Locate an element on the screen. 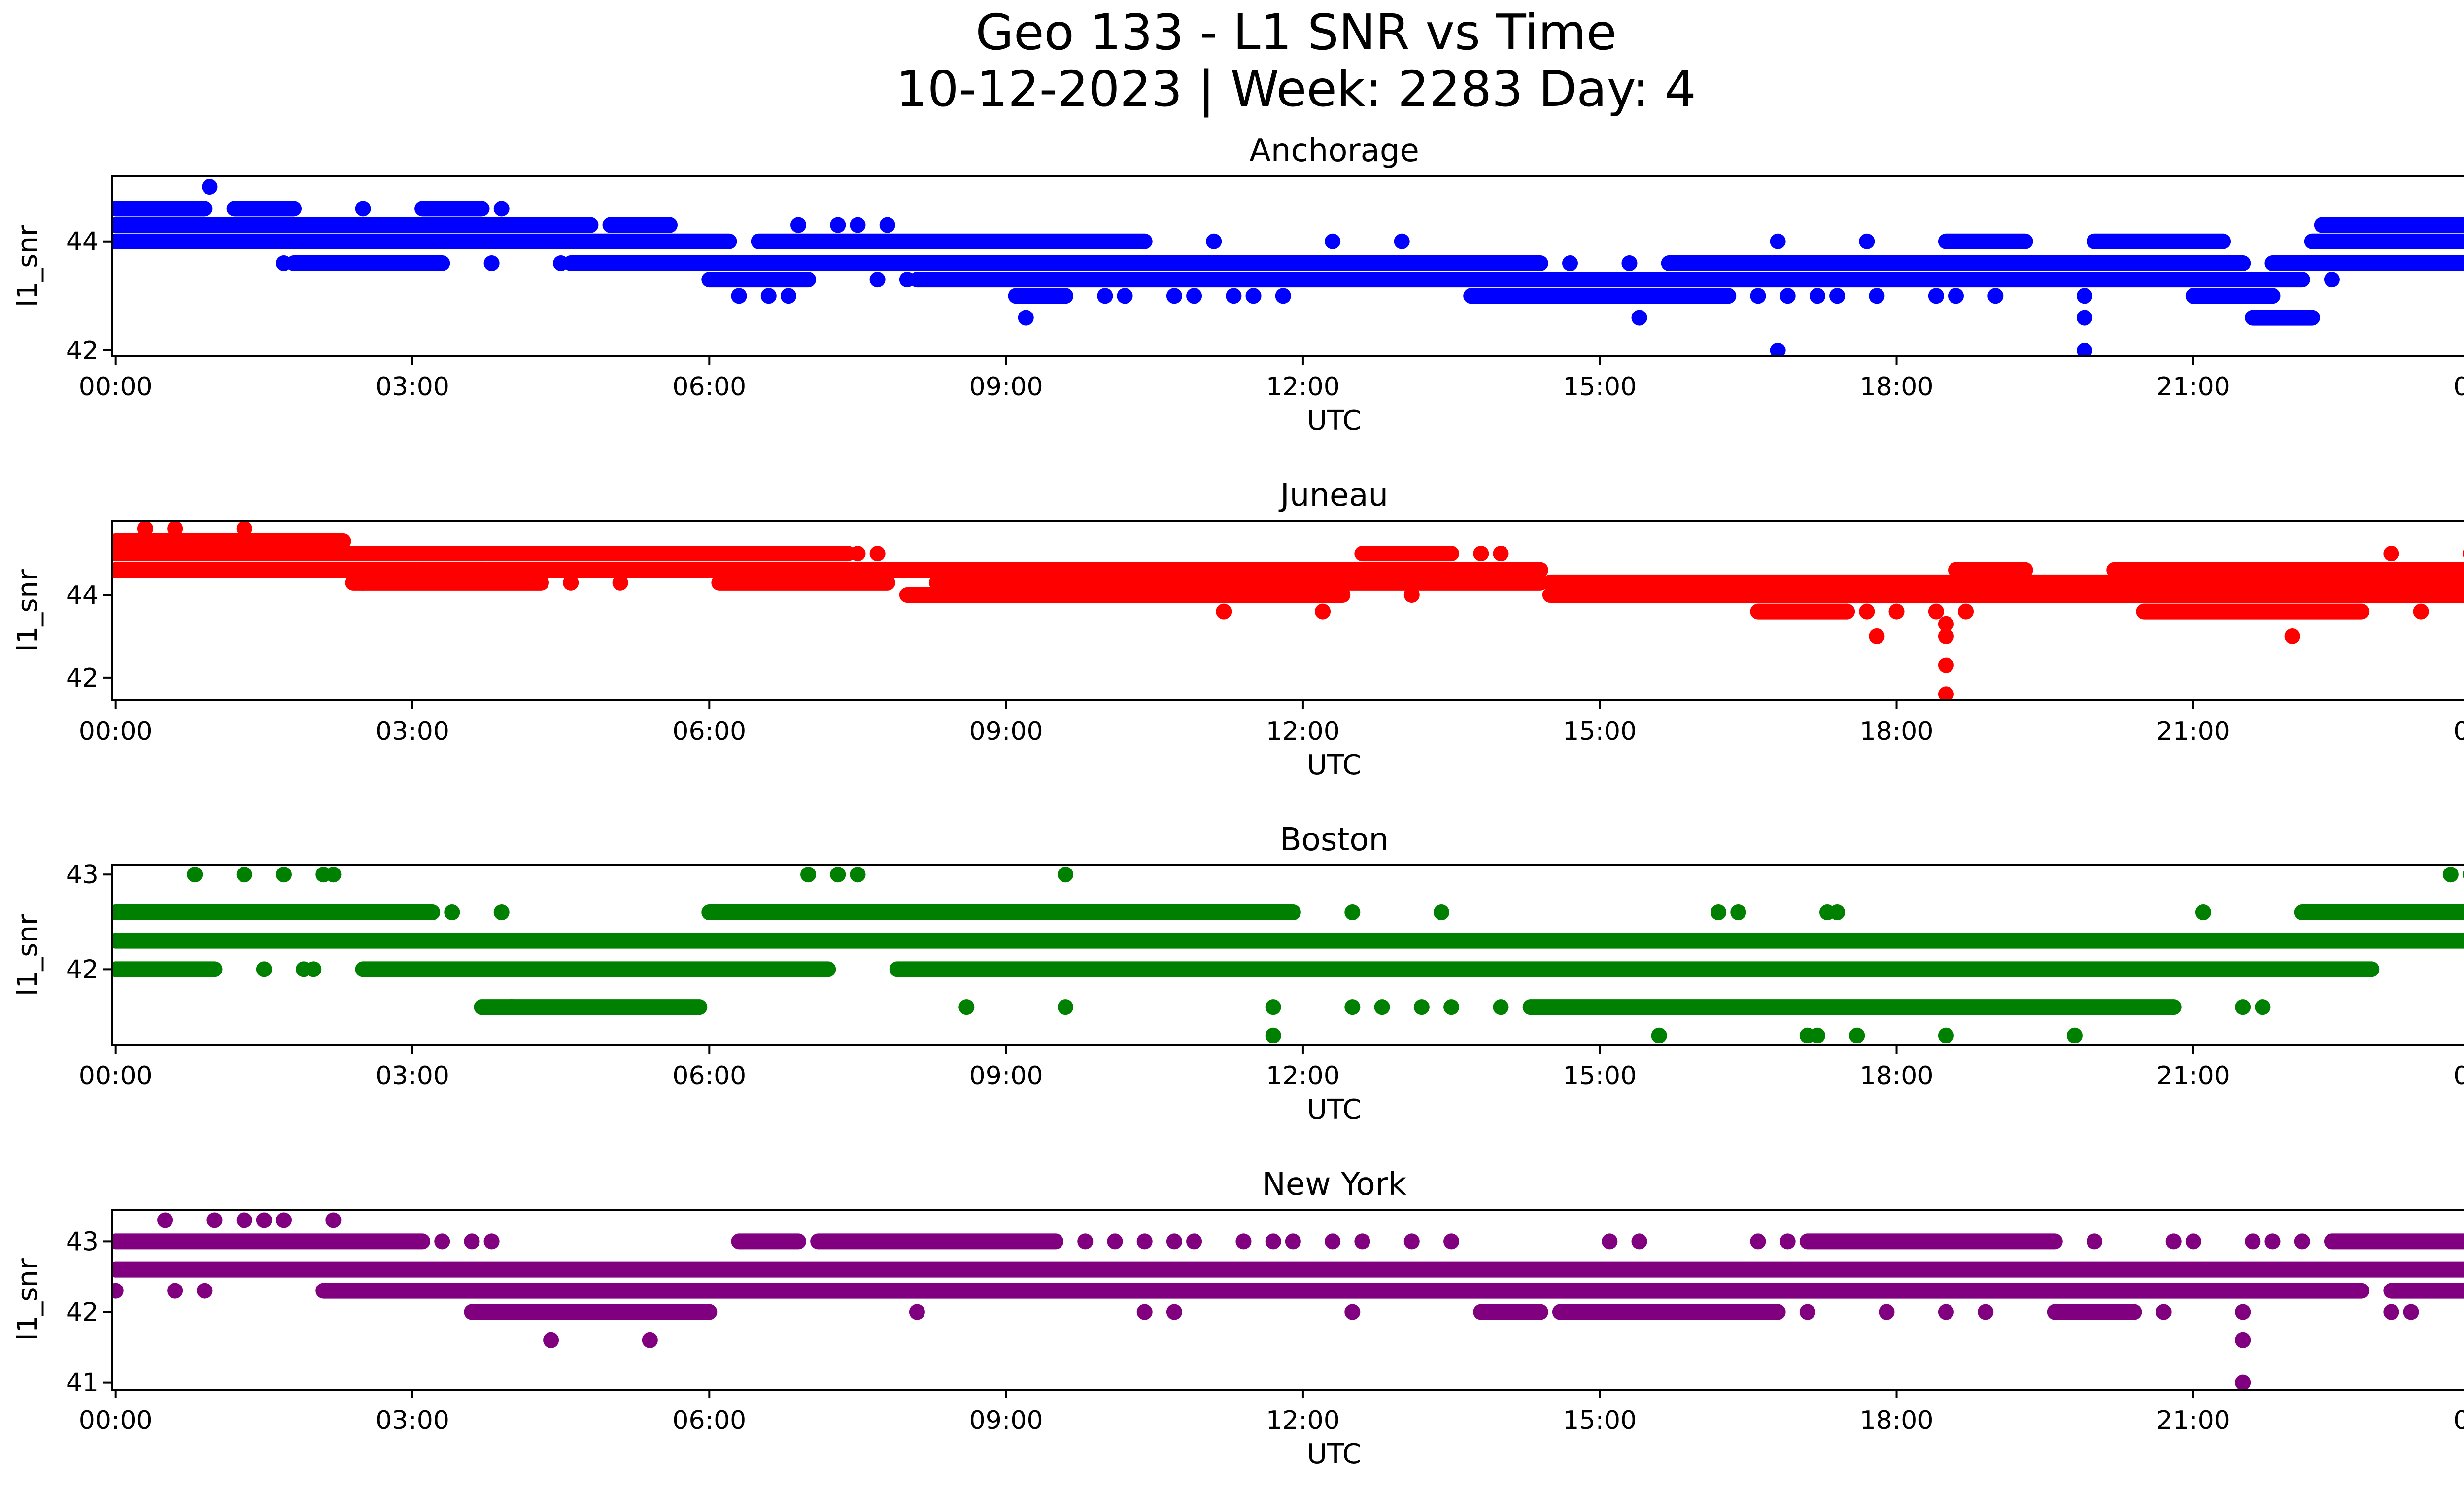  figure-title-line1: Geo 133 - L1 SNR vs Time is located at coordinates (1296, 32).